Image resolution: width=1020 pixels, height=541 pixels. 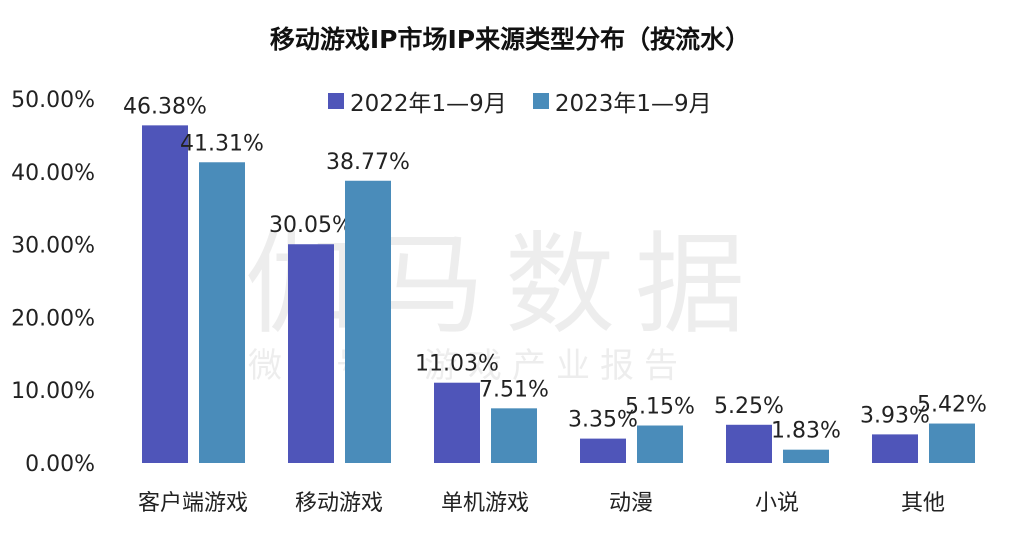 What do you see at coordinates (777, 503) in the screenshot?
I see `x-tick-label: 小说` at bounding box center [777, 503].